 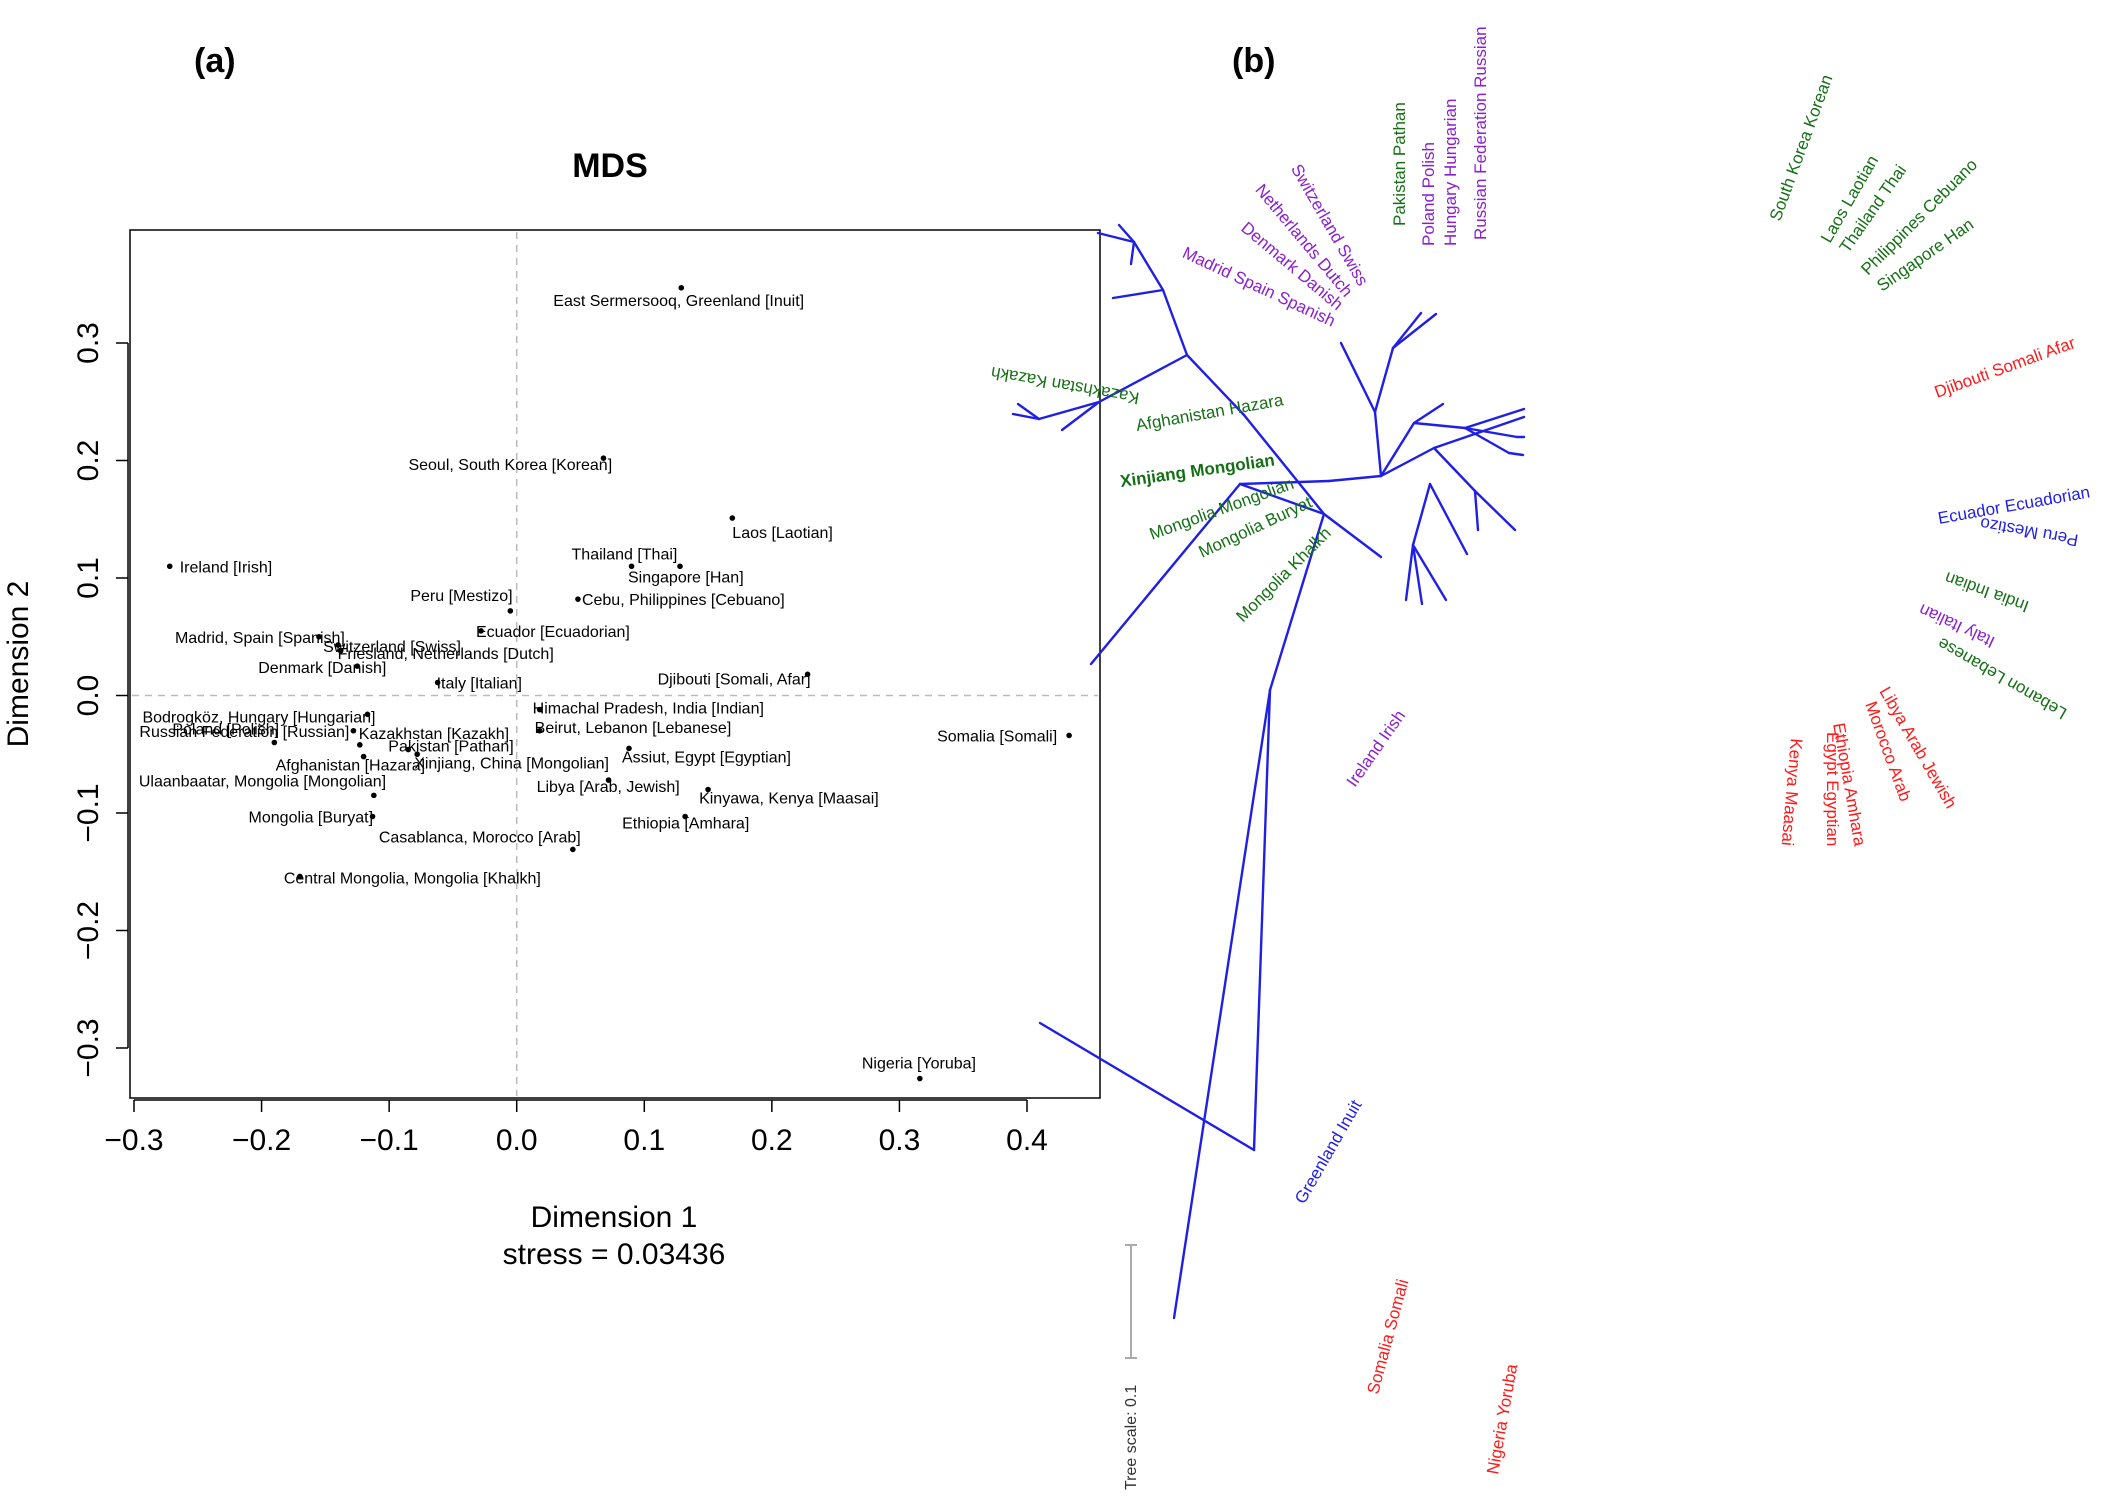 I want to click on data-point-label: Himachal Pradesh, India [Indian], so click(x=648, y=709).